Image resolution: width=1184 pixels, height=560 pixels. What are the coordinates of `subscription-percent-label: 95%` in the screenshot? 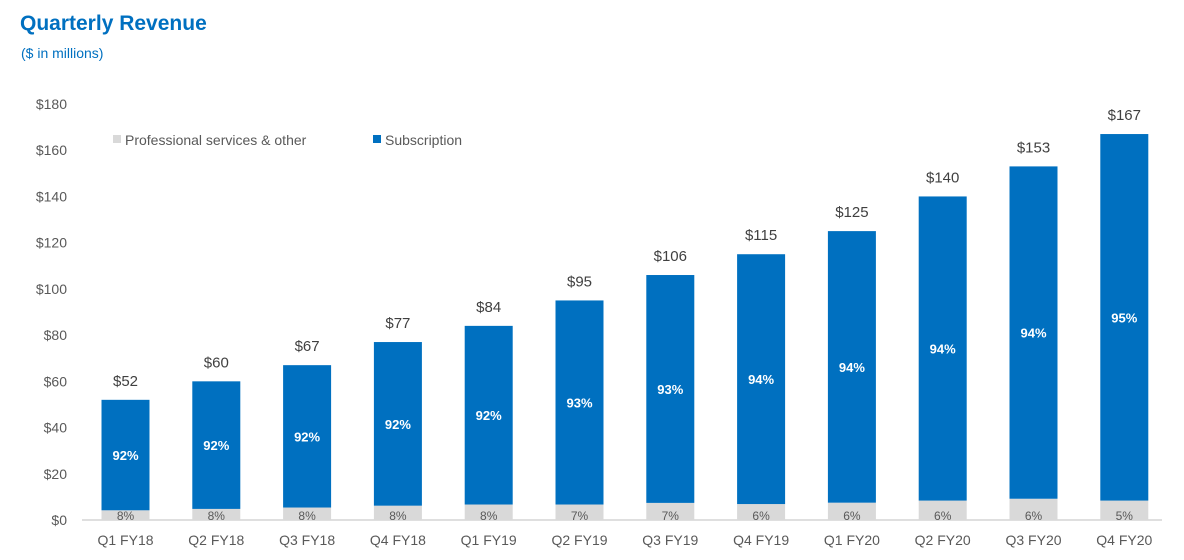 It's located at (1124, 317).